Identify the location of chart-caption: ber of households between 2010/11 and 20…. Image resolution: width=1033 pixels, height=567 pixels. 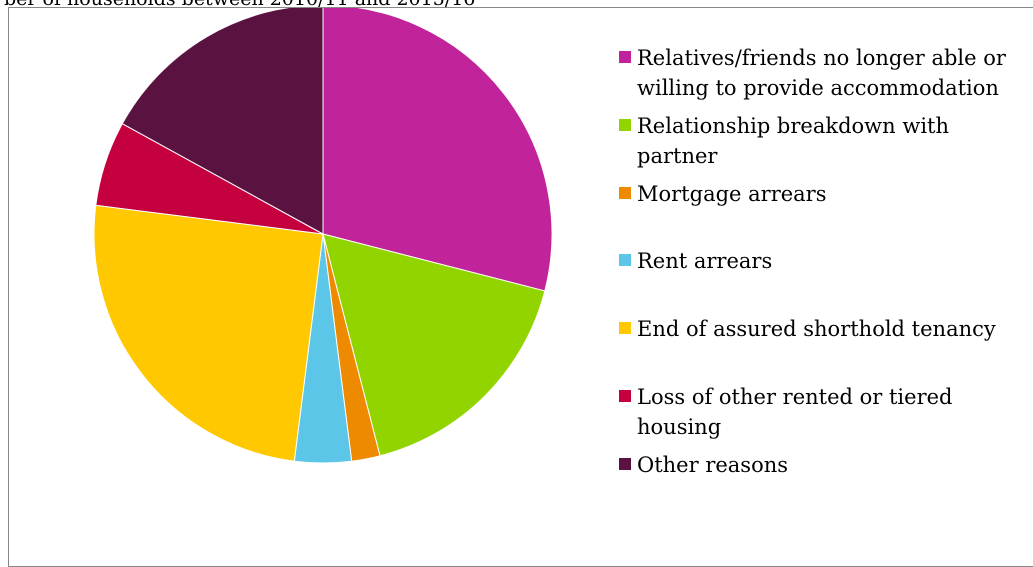
(239, 5).